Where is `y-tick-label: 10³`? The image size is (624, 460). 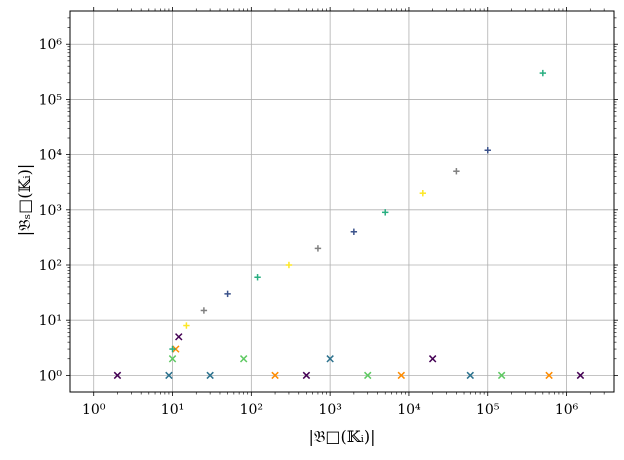
y-tick-label: 10³ is located at coordinates (50, 211).